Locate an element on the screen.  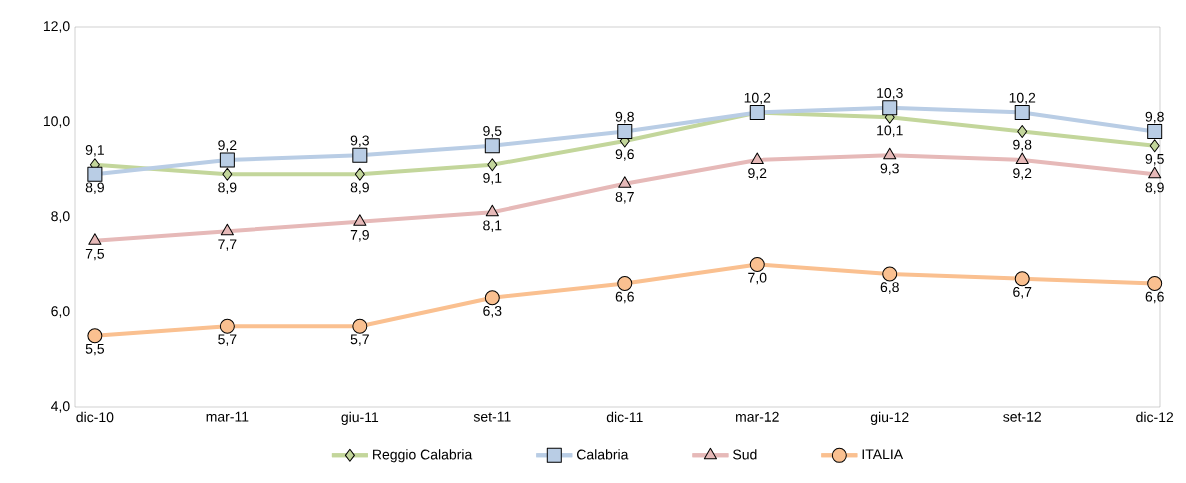
data-label: 5,5 is located at coordinates (95, 349).